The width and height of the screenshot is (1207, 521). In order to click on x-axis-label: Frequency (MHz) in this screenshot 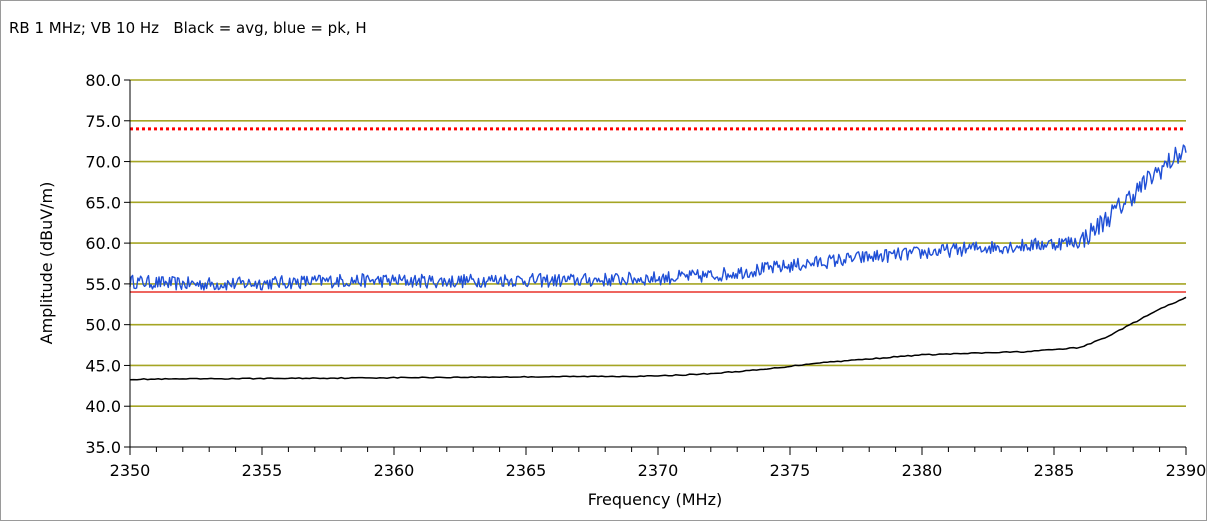, I will do `click(655, 499)`.